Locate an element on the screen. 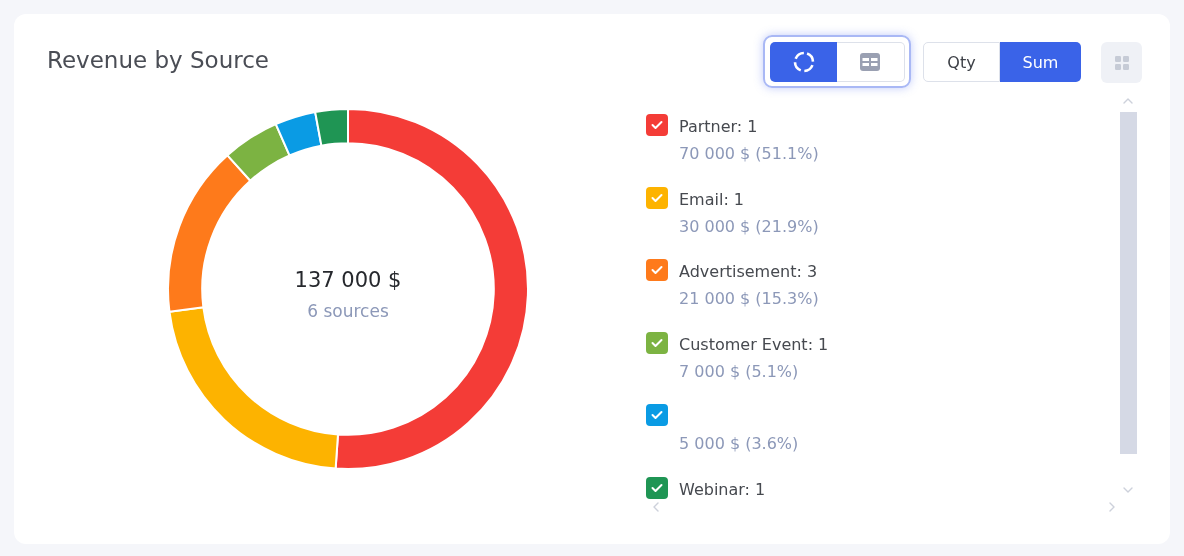 The width and height of the screenshot is (1184, 556). legend-label: Webinar: 1 is located at coordinates (722, 489).